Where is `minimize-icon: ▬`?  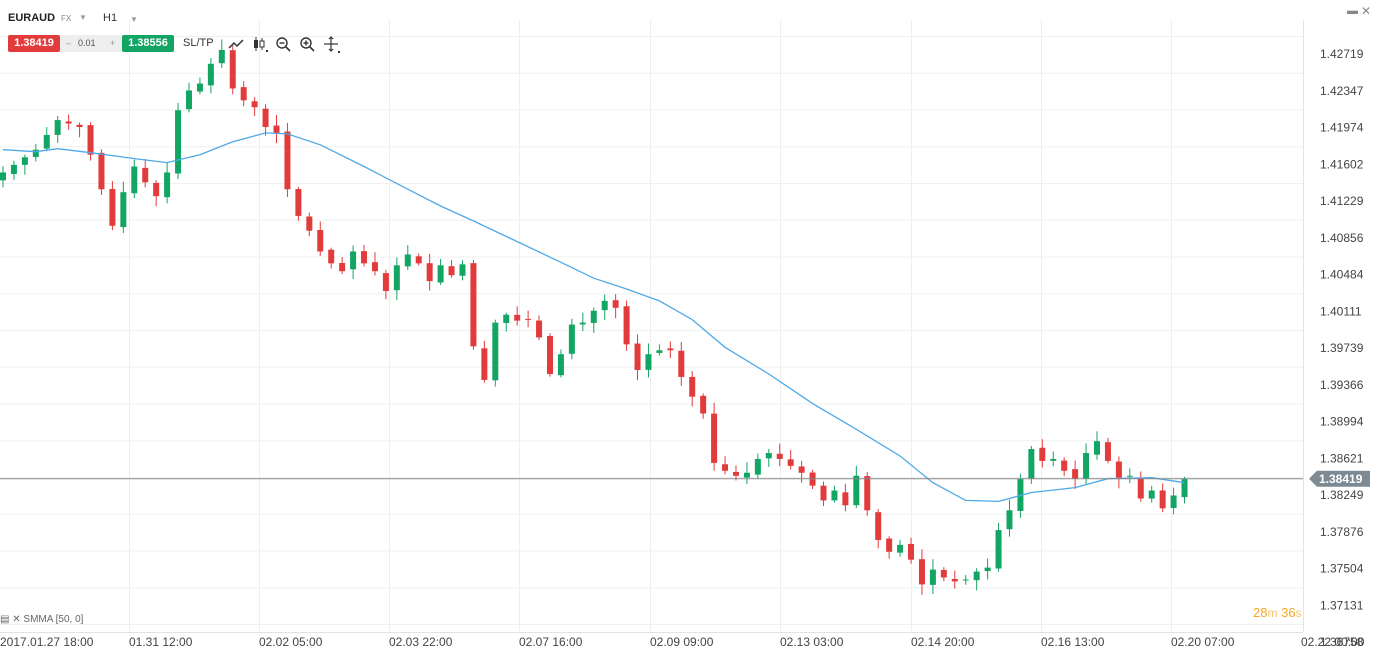 minimize-icon: ▬ is located at coordinates (1352, 11).